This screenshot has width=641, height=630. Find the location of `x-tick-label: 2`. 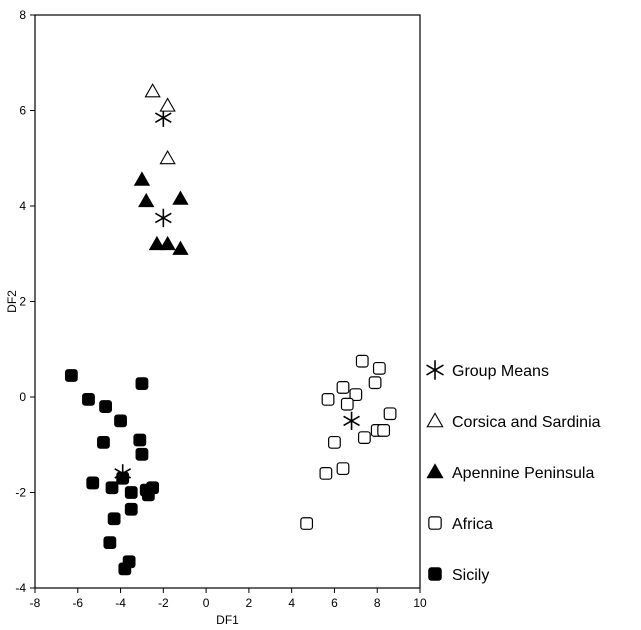

x-tick-label: 2 is located at coordinates (249, 603).